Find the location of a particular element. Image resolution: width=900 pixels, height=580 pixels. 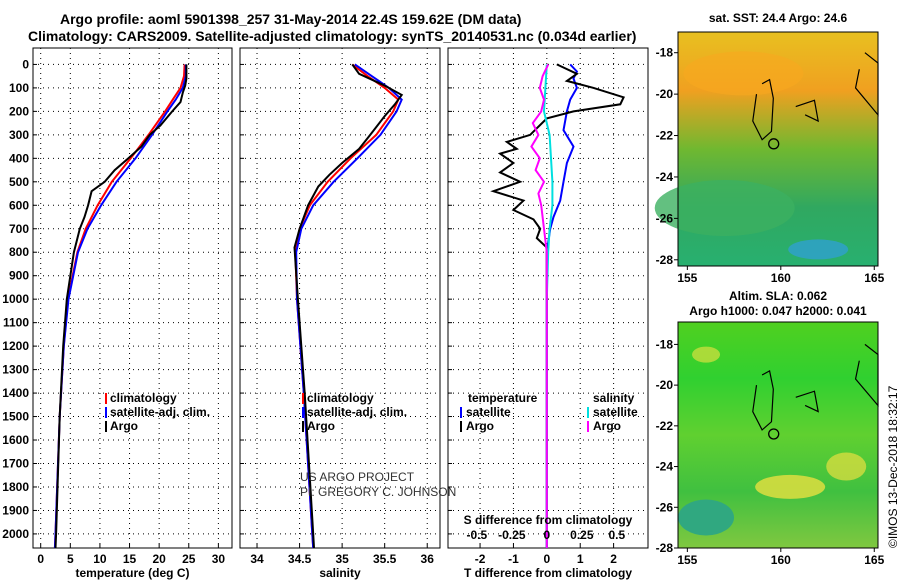

map-title: sat. SST: 24.4 Argo: 24.6 is located at coordinates (778, 18).